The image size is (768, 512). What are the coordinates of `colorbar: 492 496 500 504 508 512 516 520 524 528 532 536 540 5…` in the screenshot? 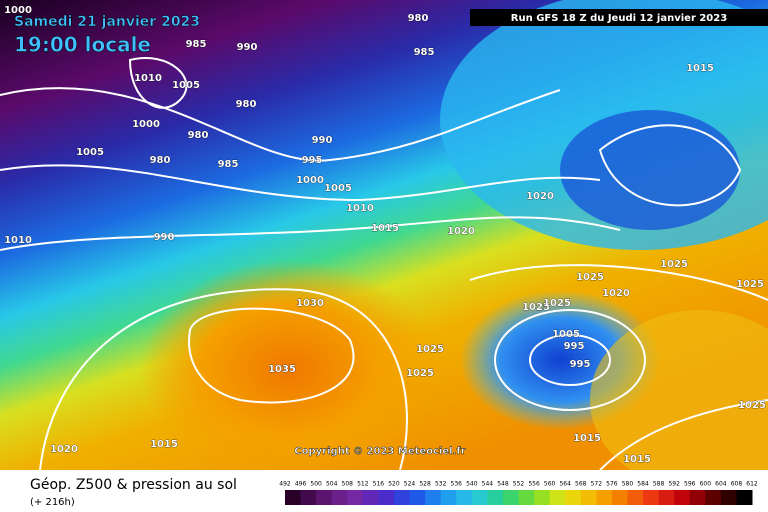 It's located at (518, 493).